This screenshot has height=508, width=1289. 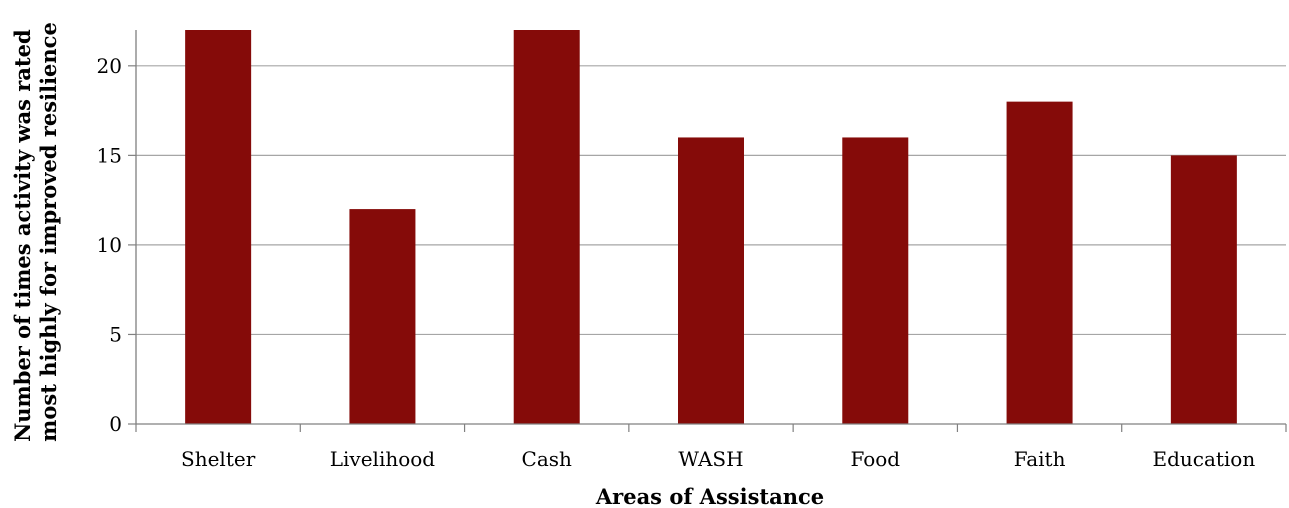 What do you see at coordinates (1203, 459) in the screenshot?
I see `x-tick-label: Education` at bounding box center [1203, 459].